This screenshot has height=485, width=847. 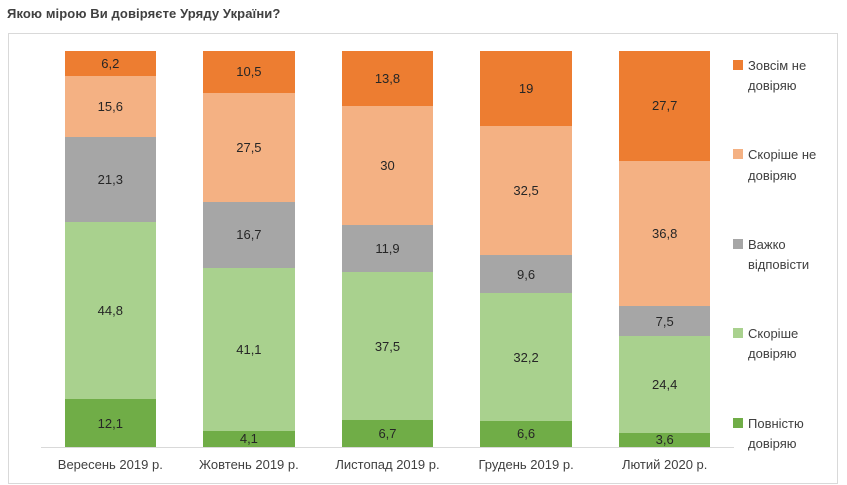 I want to click on data-label: 30, so click(x=387, y=165).